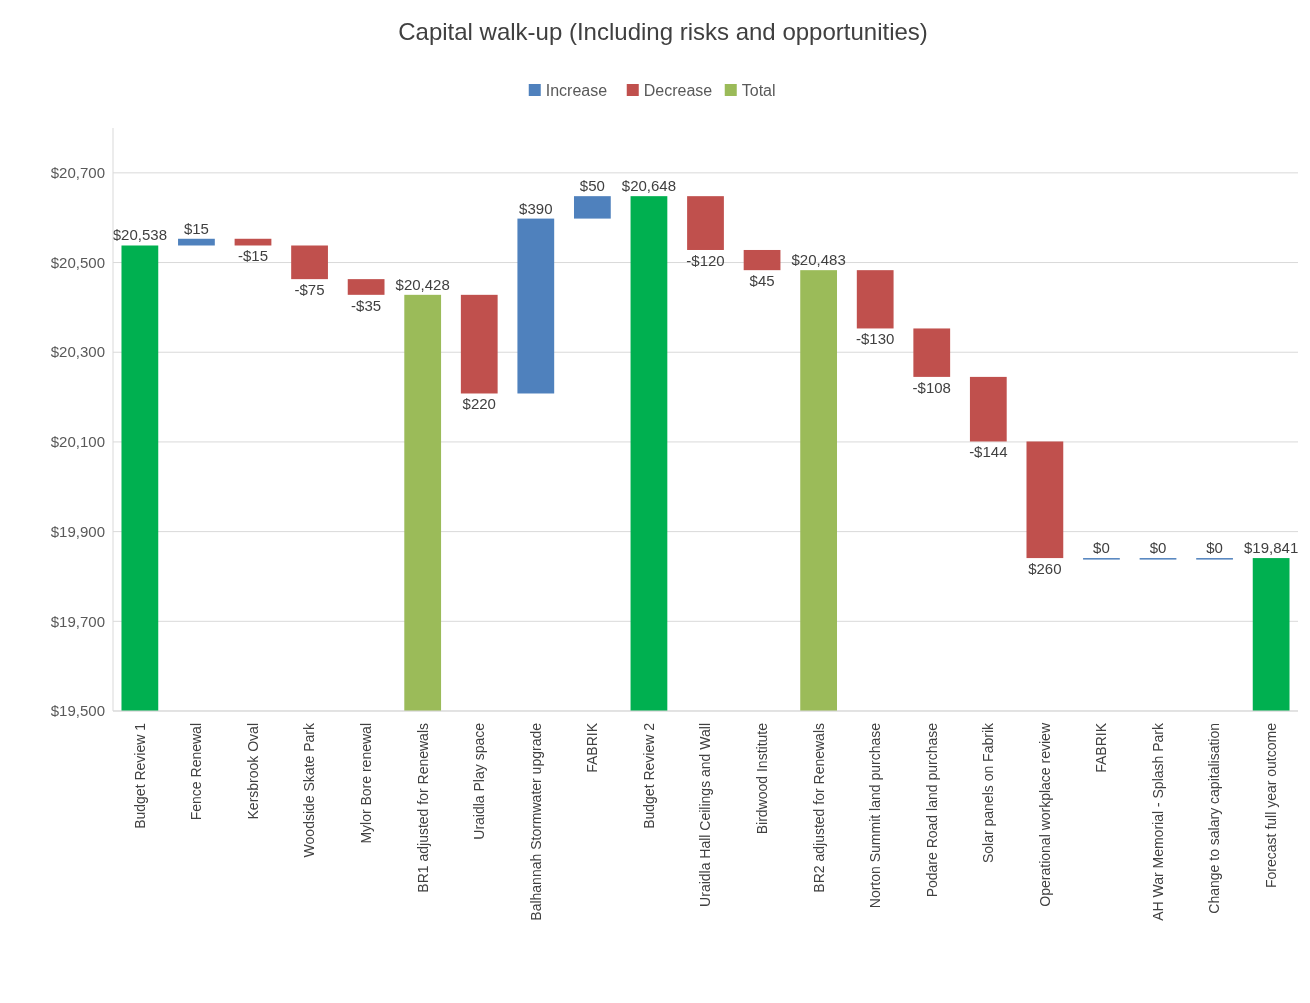 The height and width of the screenshot is (1003, 1310). What do you see at coordinates (77, 352) in the screenshot?
I see `y-tick-label: $20,300` at bounding box center [77, 352].